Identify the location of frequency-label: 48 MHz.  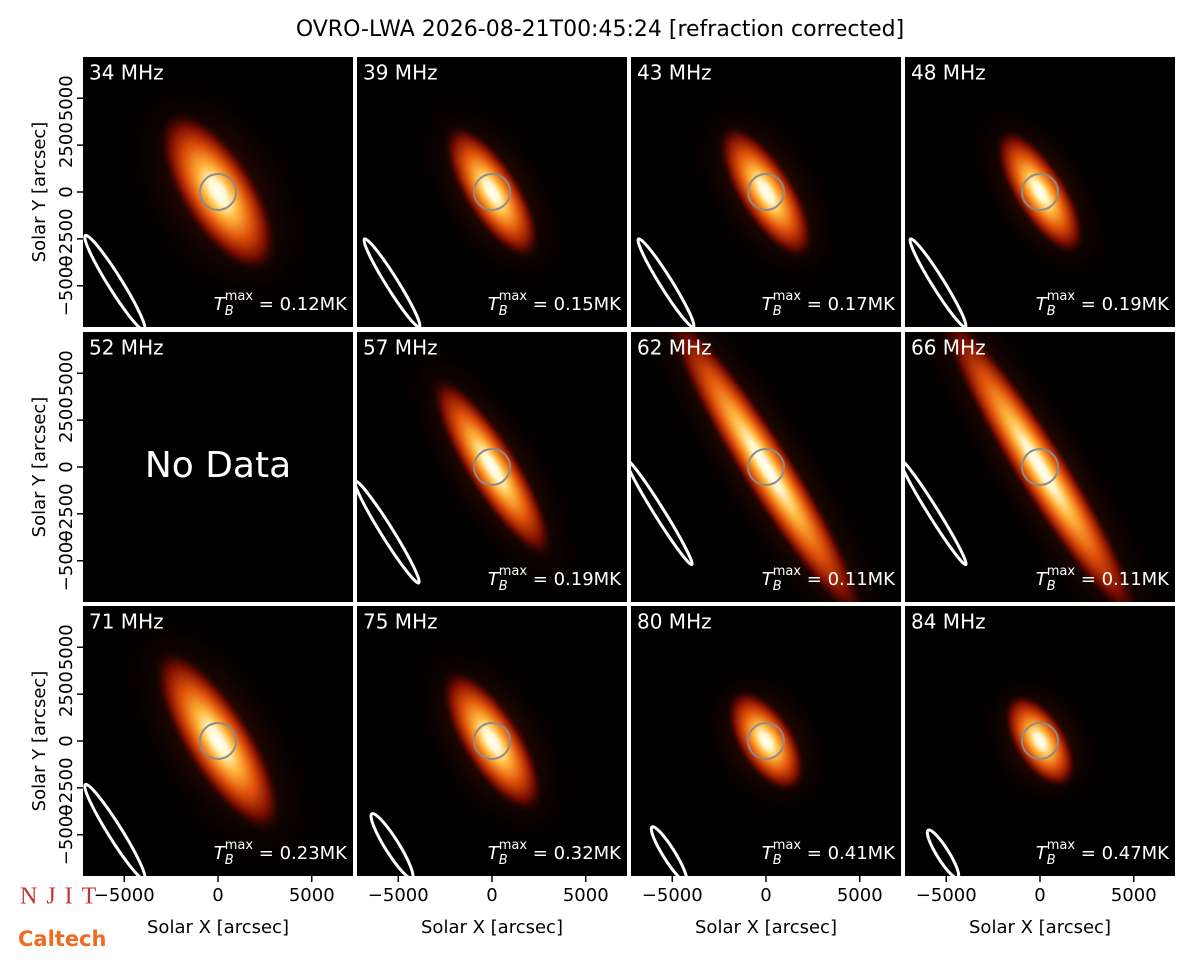
(948, 73).